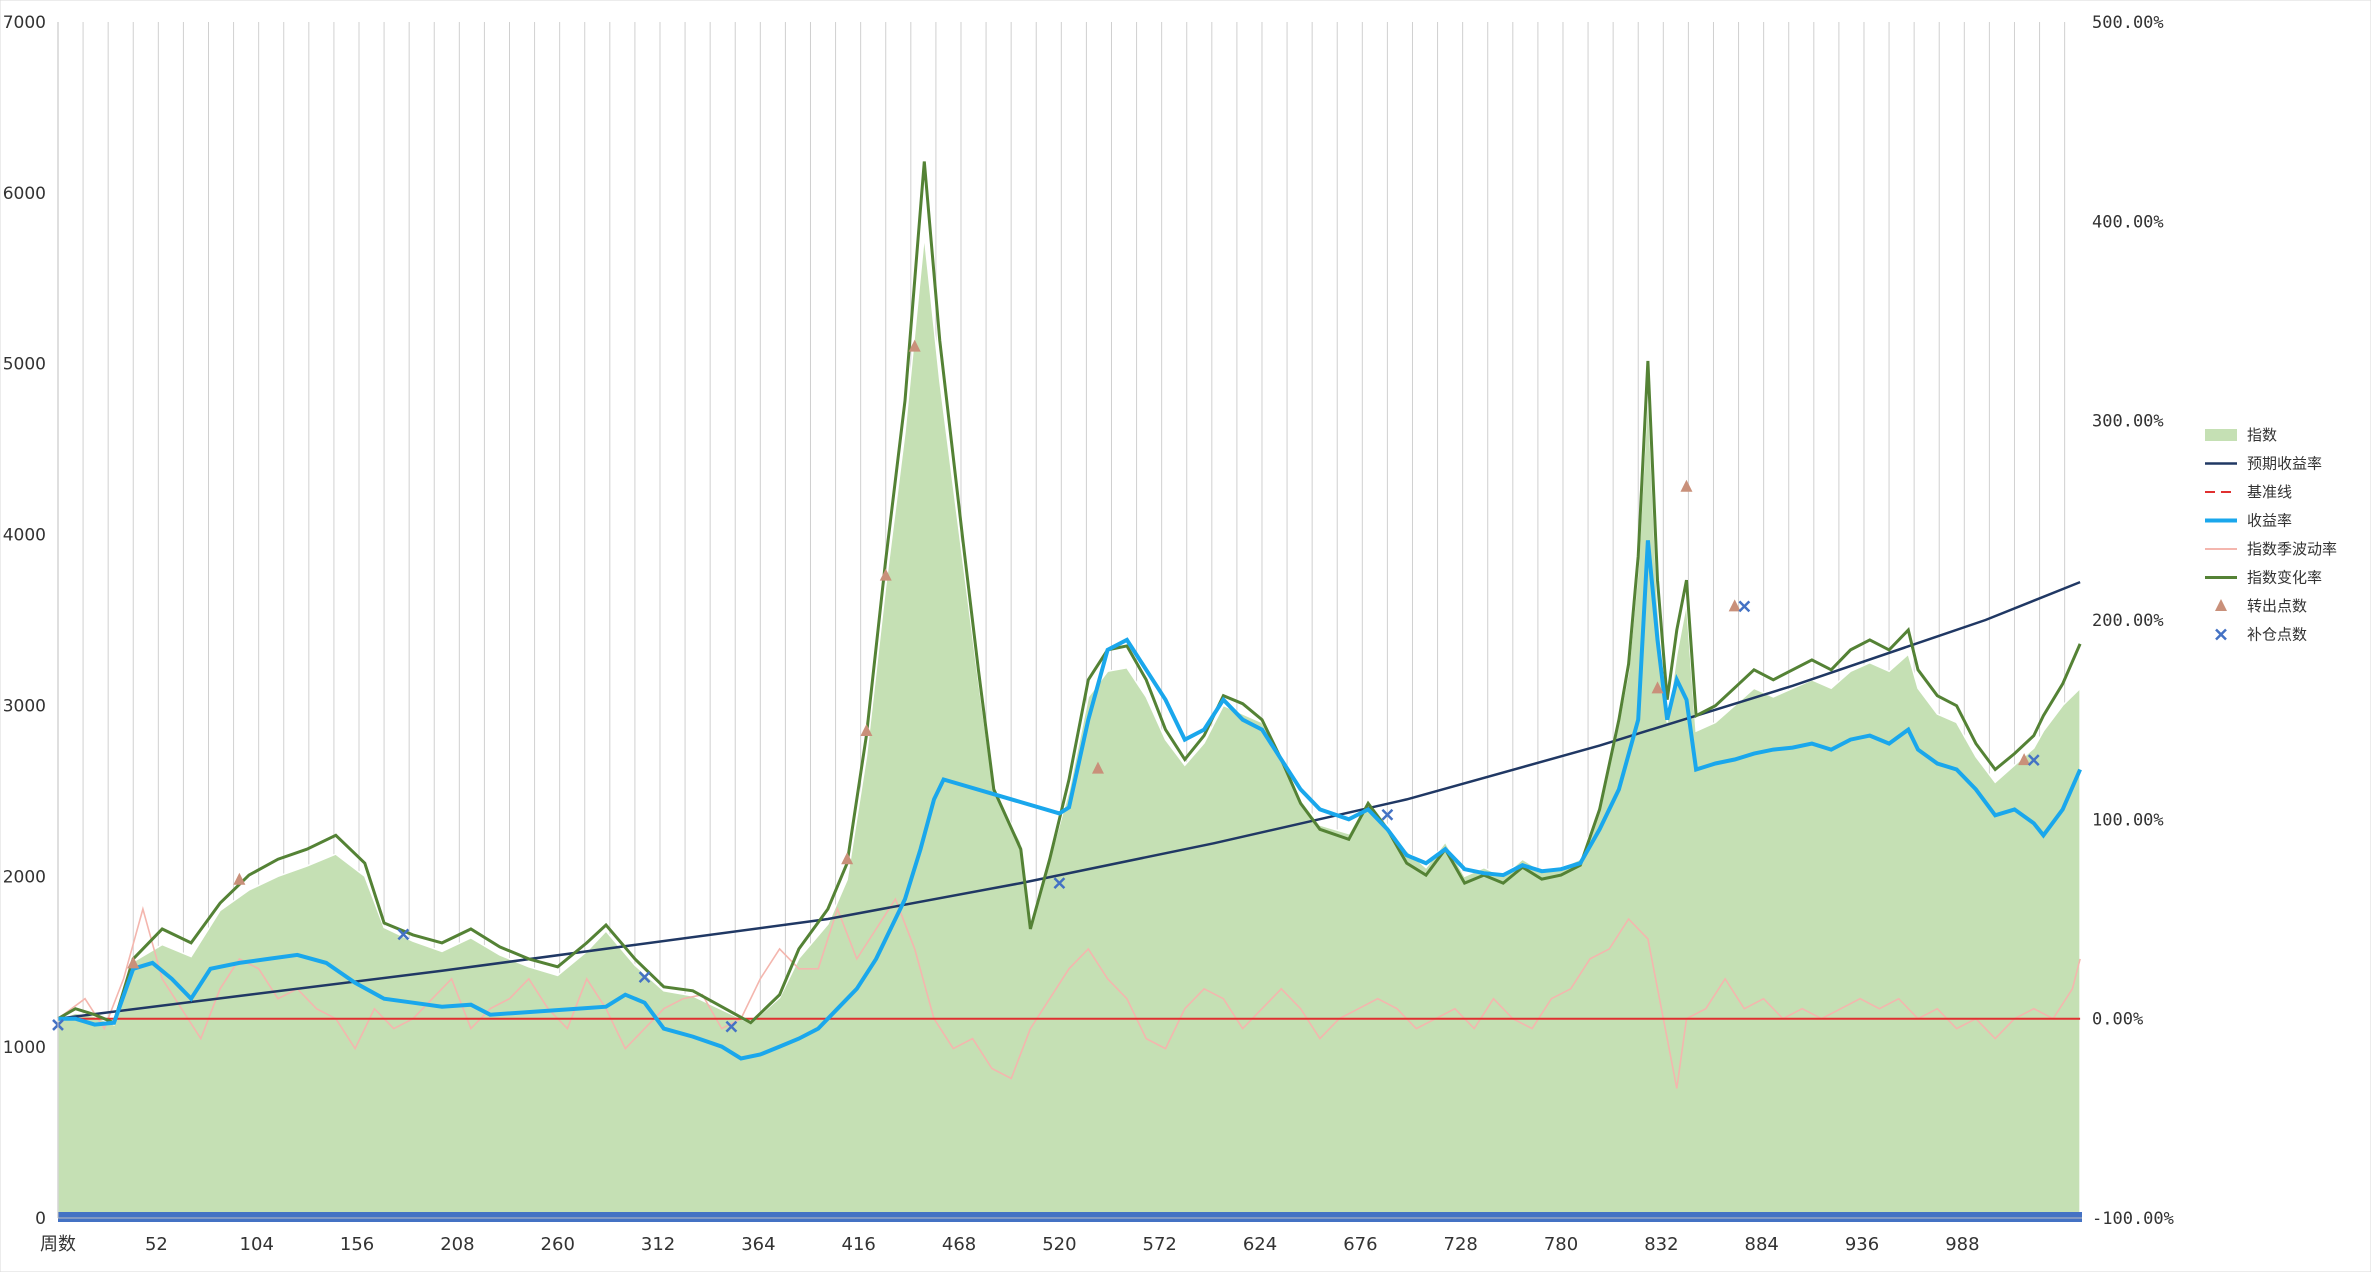 The image size is (2371, 1276). What do you see at coordinates (1561, 1244) in the screenshot?
I see `x-tick-label: 780` at bounding box center [1561, 1244].